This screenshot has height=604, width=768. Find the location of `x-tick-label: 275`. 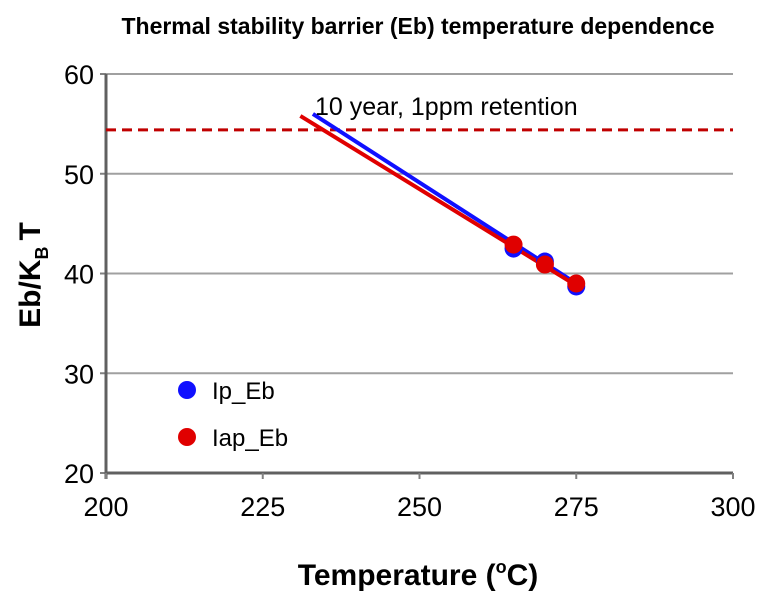

x-tick-label: 275 is located at coordinates (576, 507).